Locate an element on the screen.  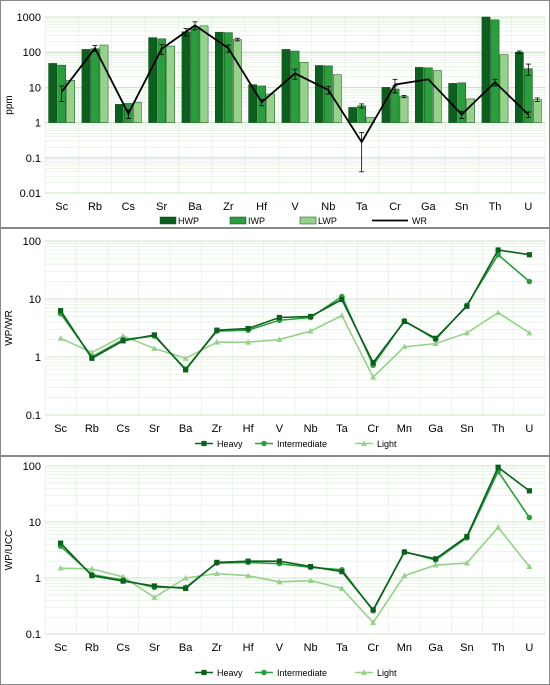
y-tick-label: 1000 is located at coordinates (29, 18).